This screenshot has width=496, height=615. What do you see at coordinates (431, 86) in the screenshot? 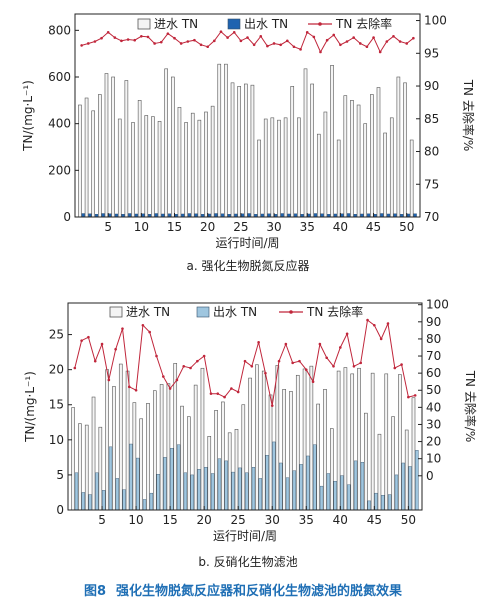
I see `y2-tick-label: 90` at bounding box center [431, 86].